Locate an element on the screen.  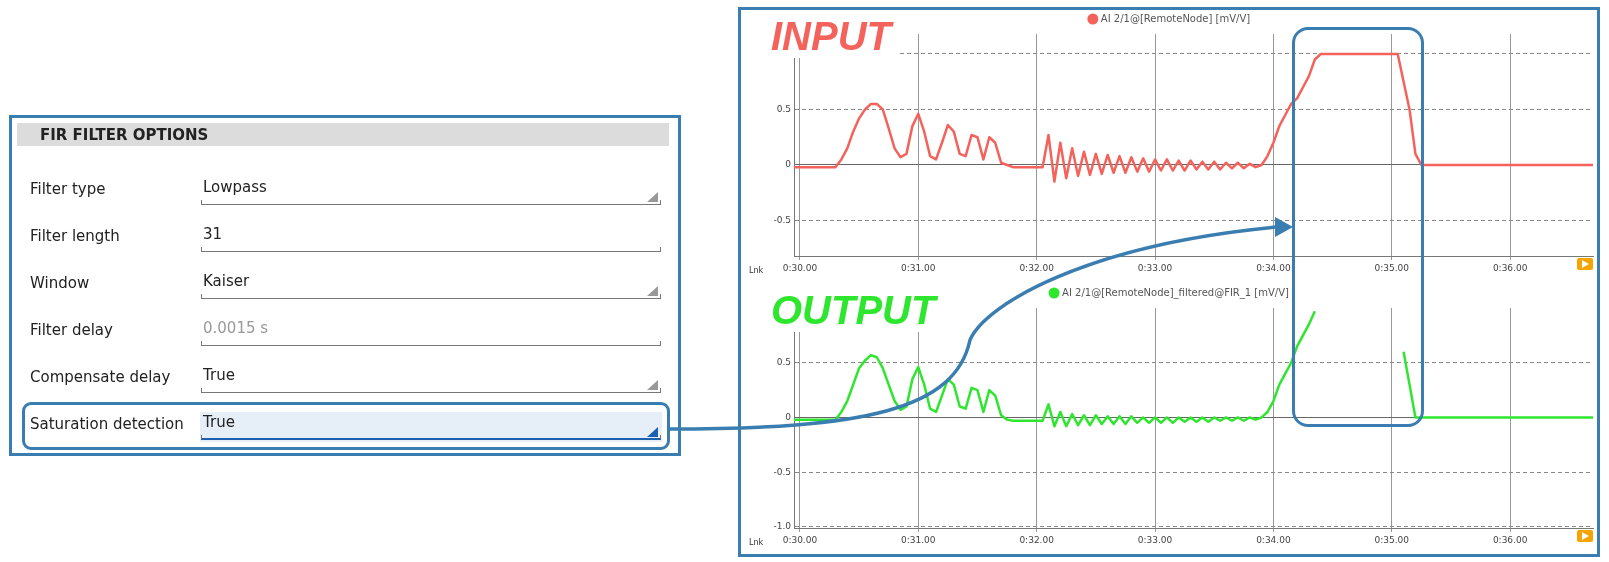
chart-title: OUTPUT is located at coordinates (853, 310).